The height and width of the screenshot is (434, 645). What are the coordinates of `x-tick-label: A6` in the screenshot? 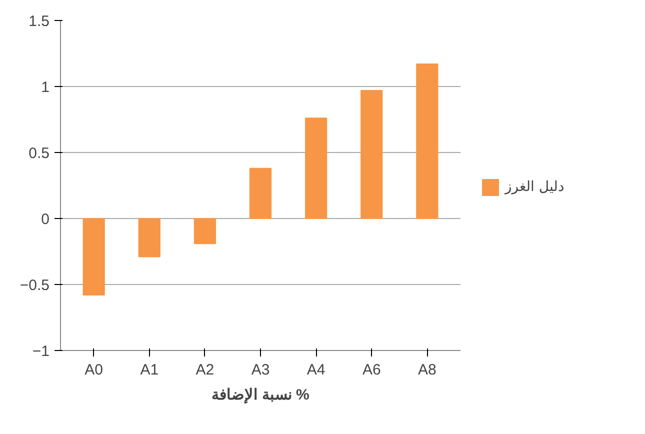 It's located at (371, 370).